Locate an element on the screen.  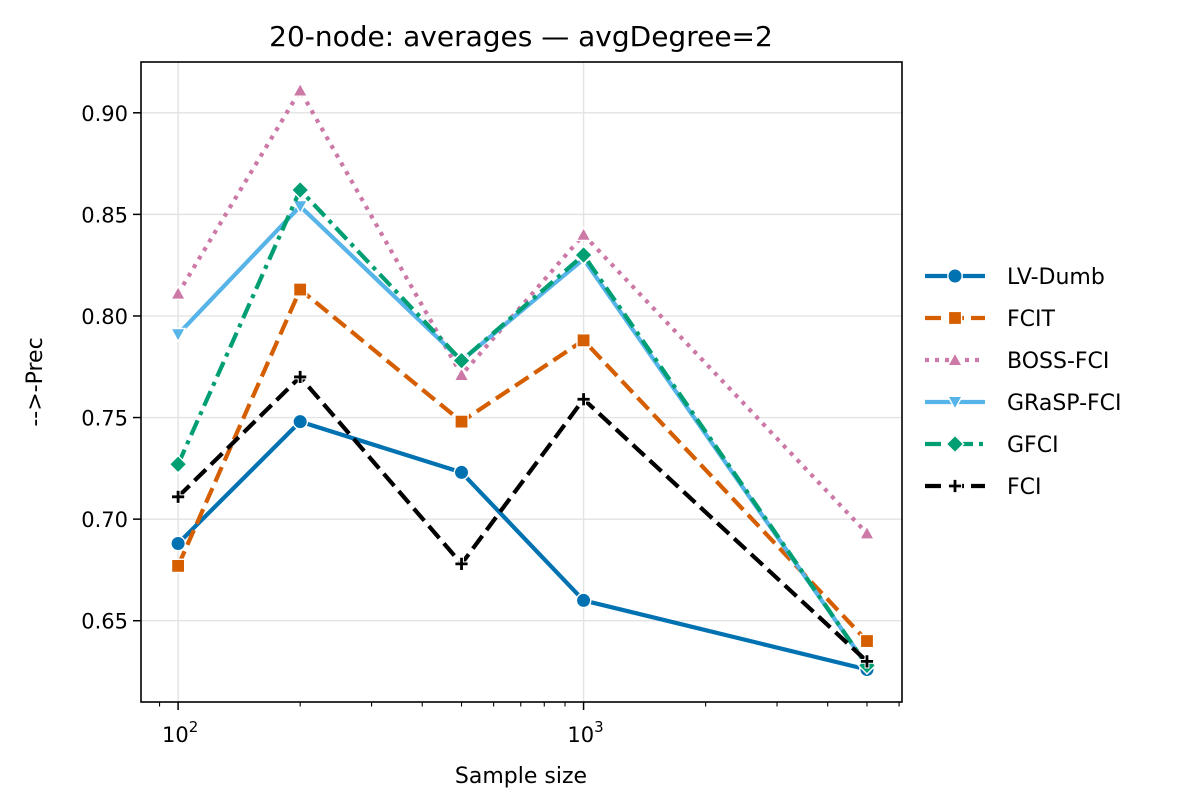
y-tick-label: 0.85 is located at coordinates (104, 215).